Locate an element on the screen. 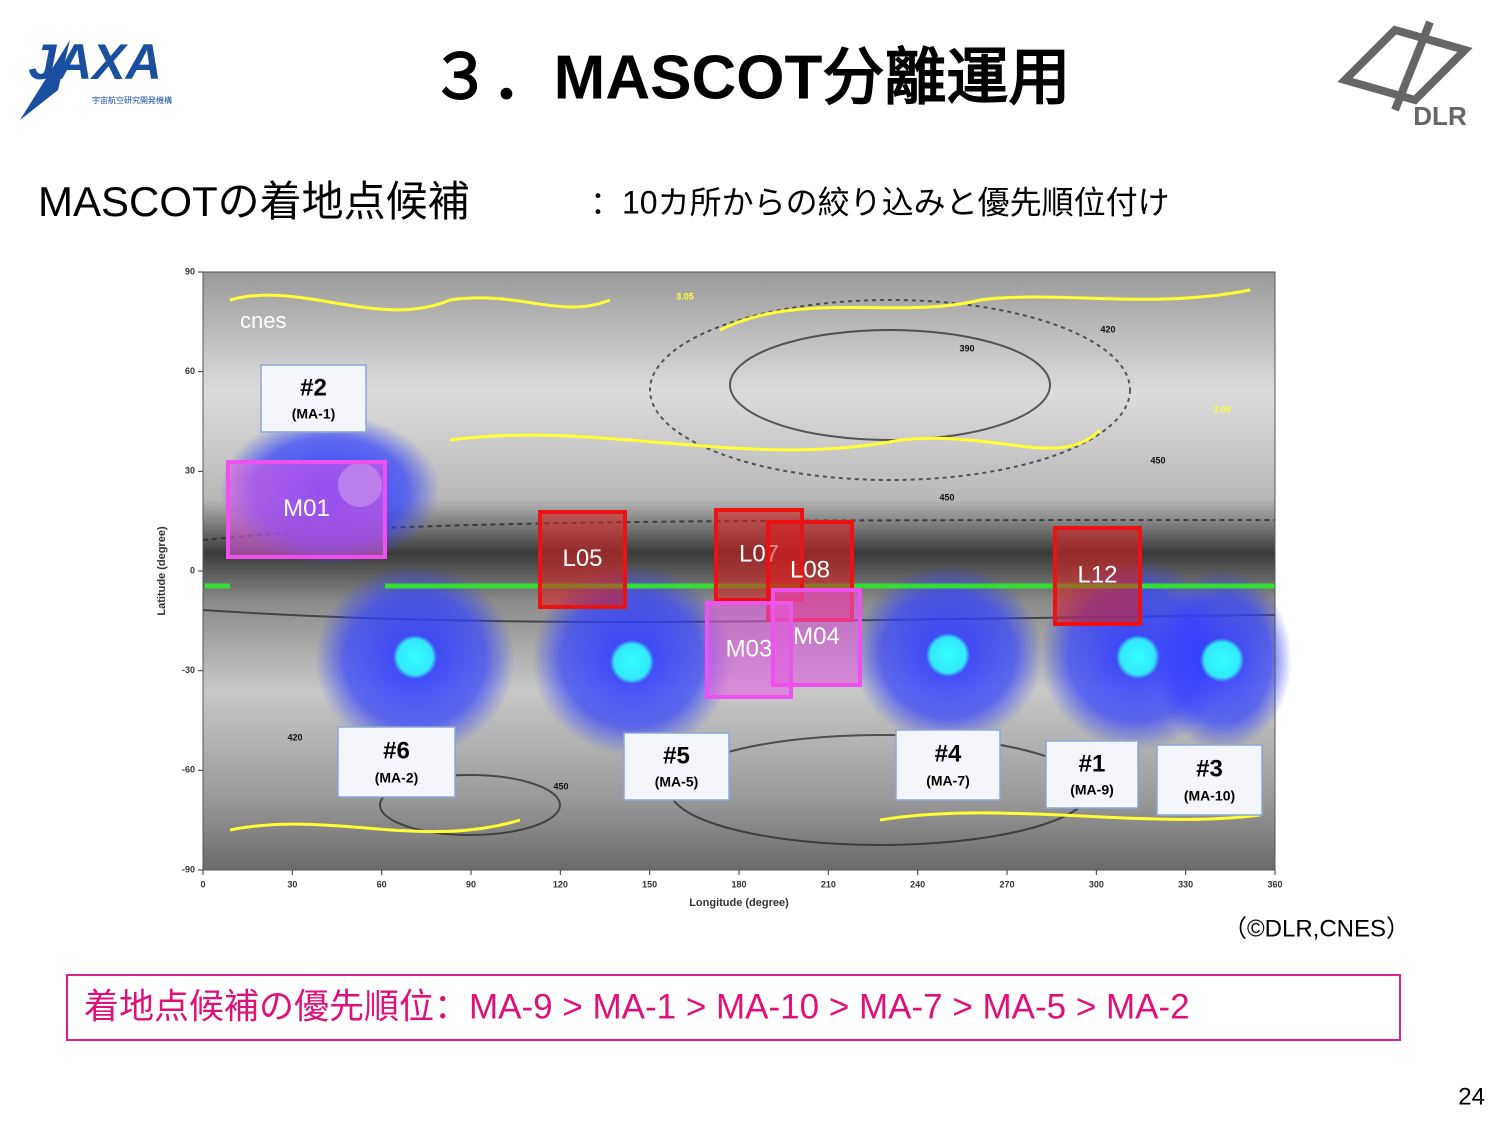  subtitle-detail: ：10カ所からの絞り込みと優先順位付け is located at coordinates (880, 202).